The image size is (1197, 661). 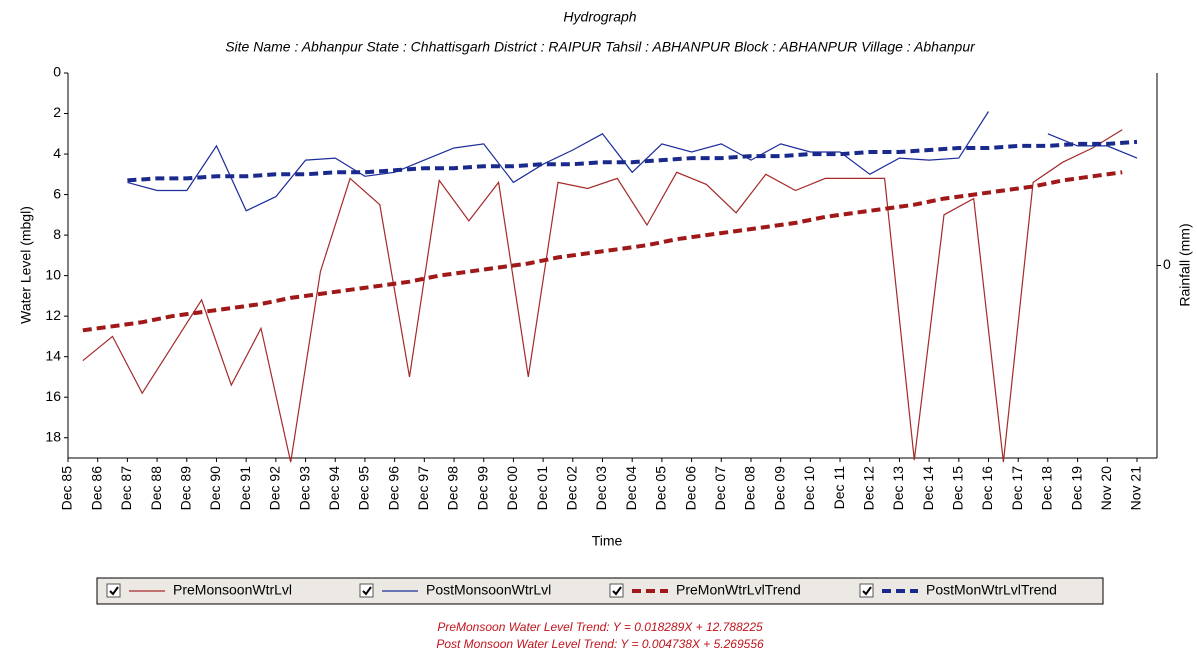 I want to click on x-tick-label: Dec 10, so click(x=809, y=488).